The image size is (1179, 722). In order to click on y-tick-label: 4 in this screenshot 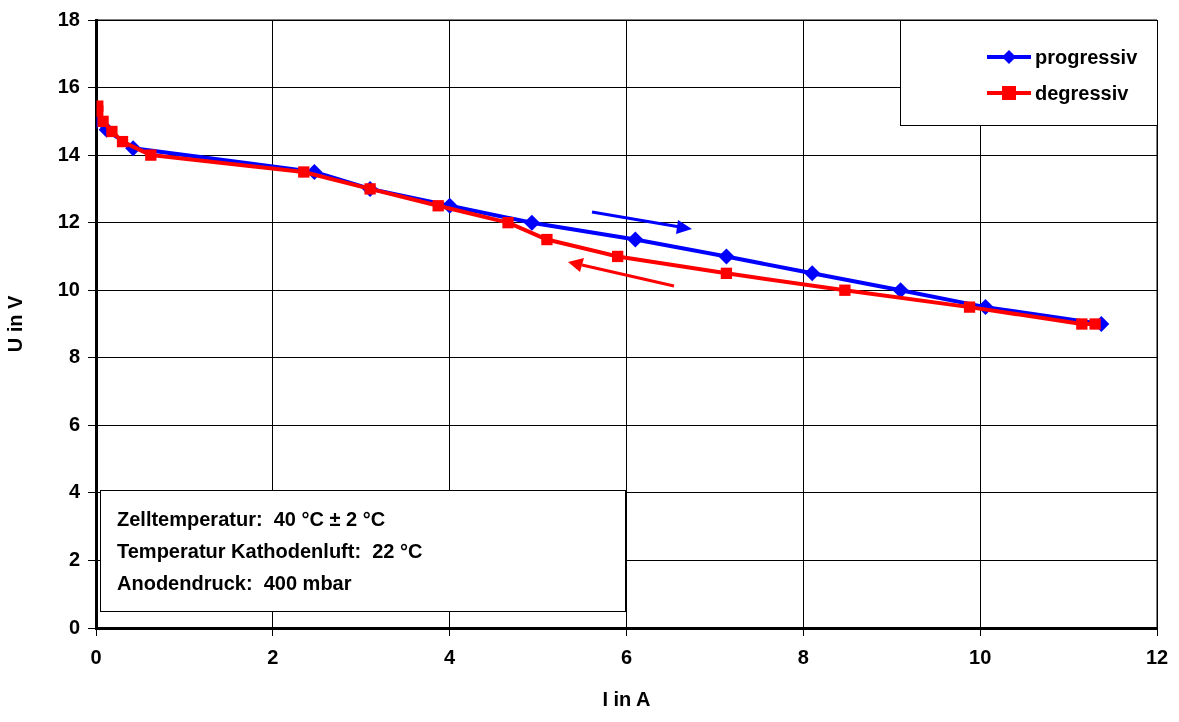, I will do `click(74, 491)`.